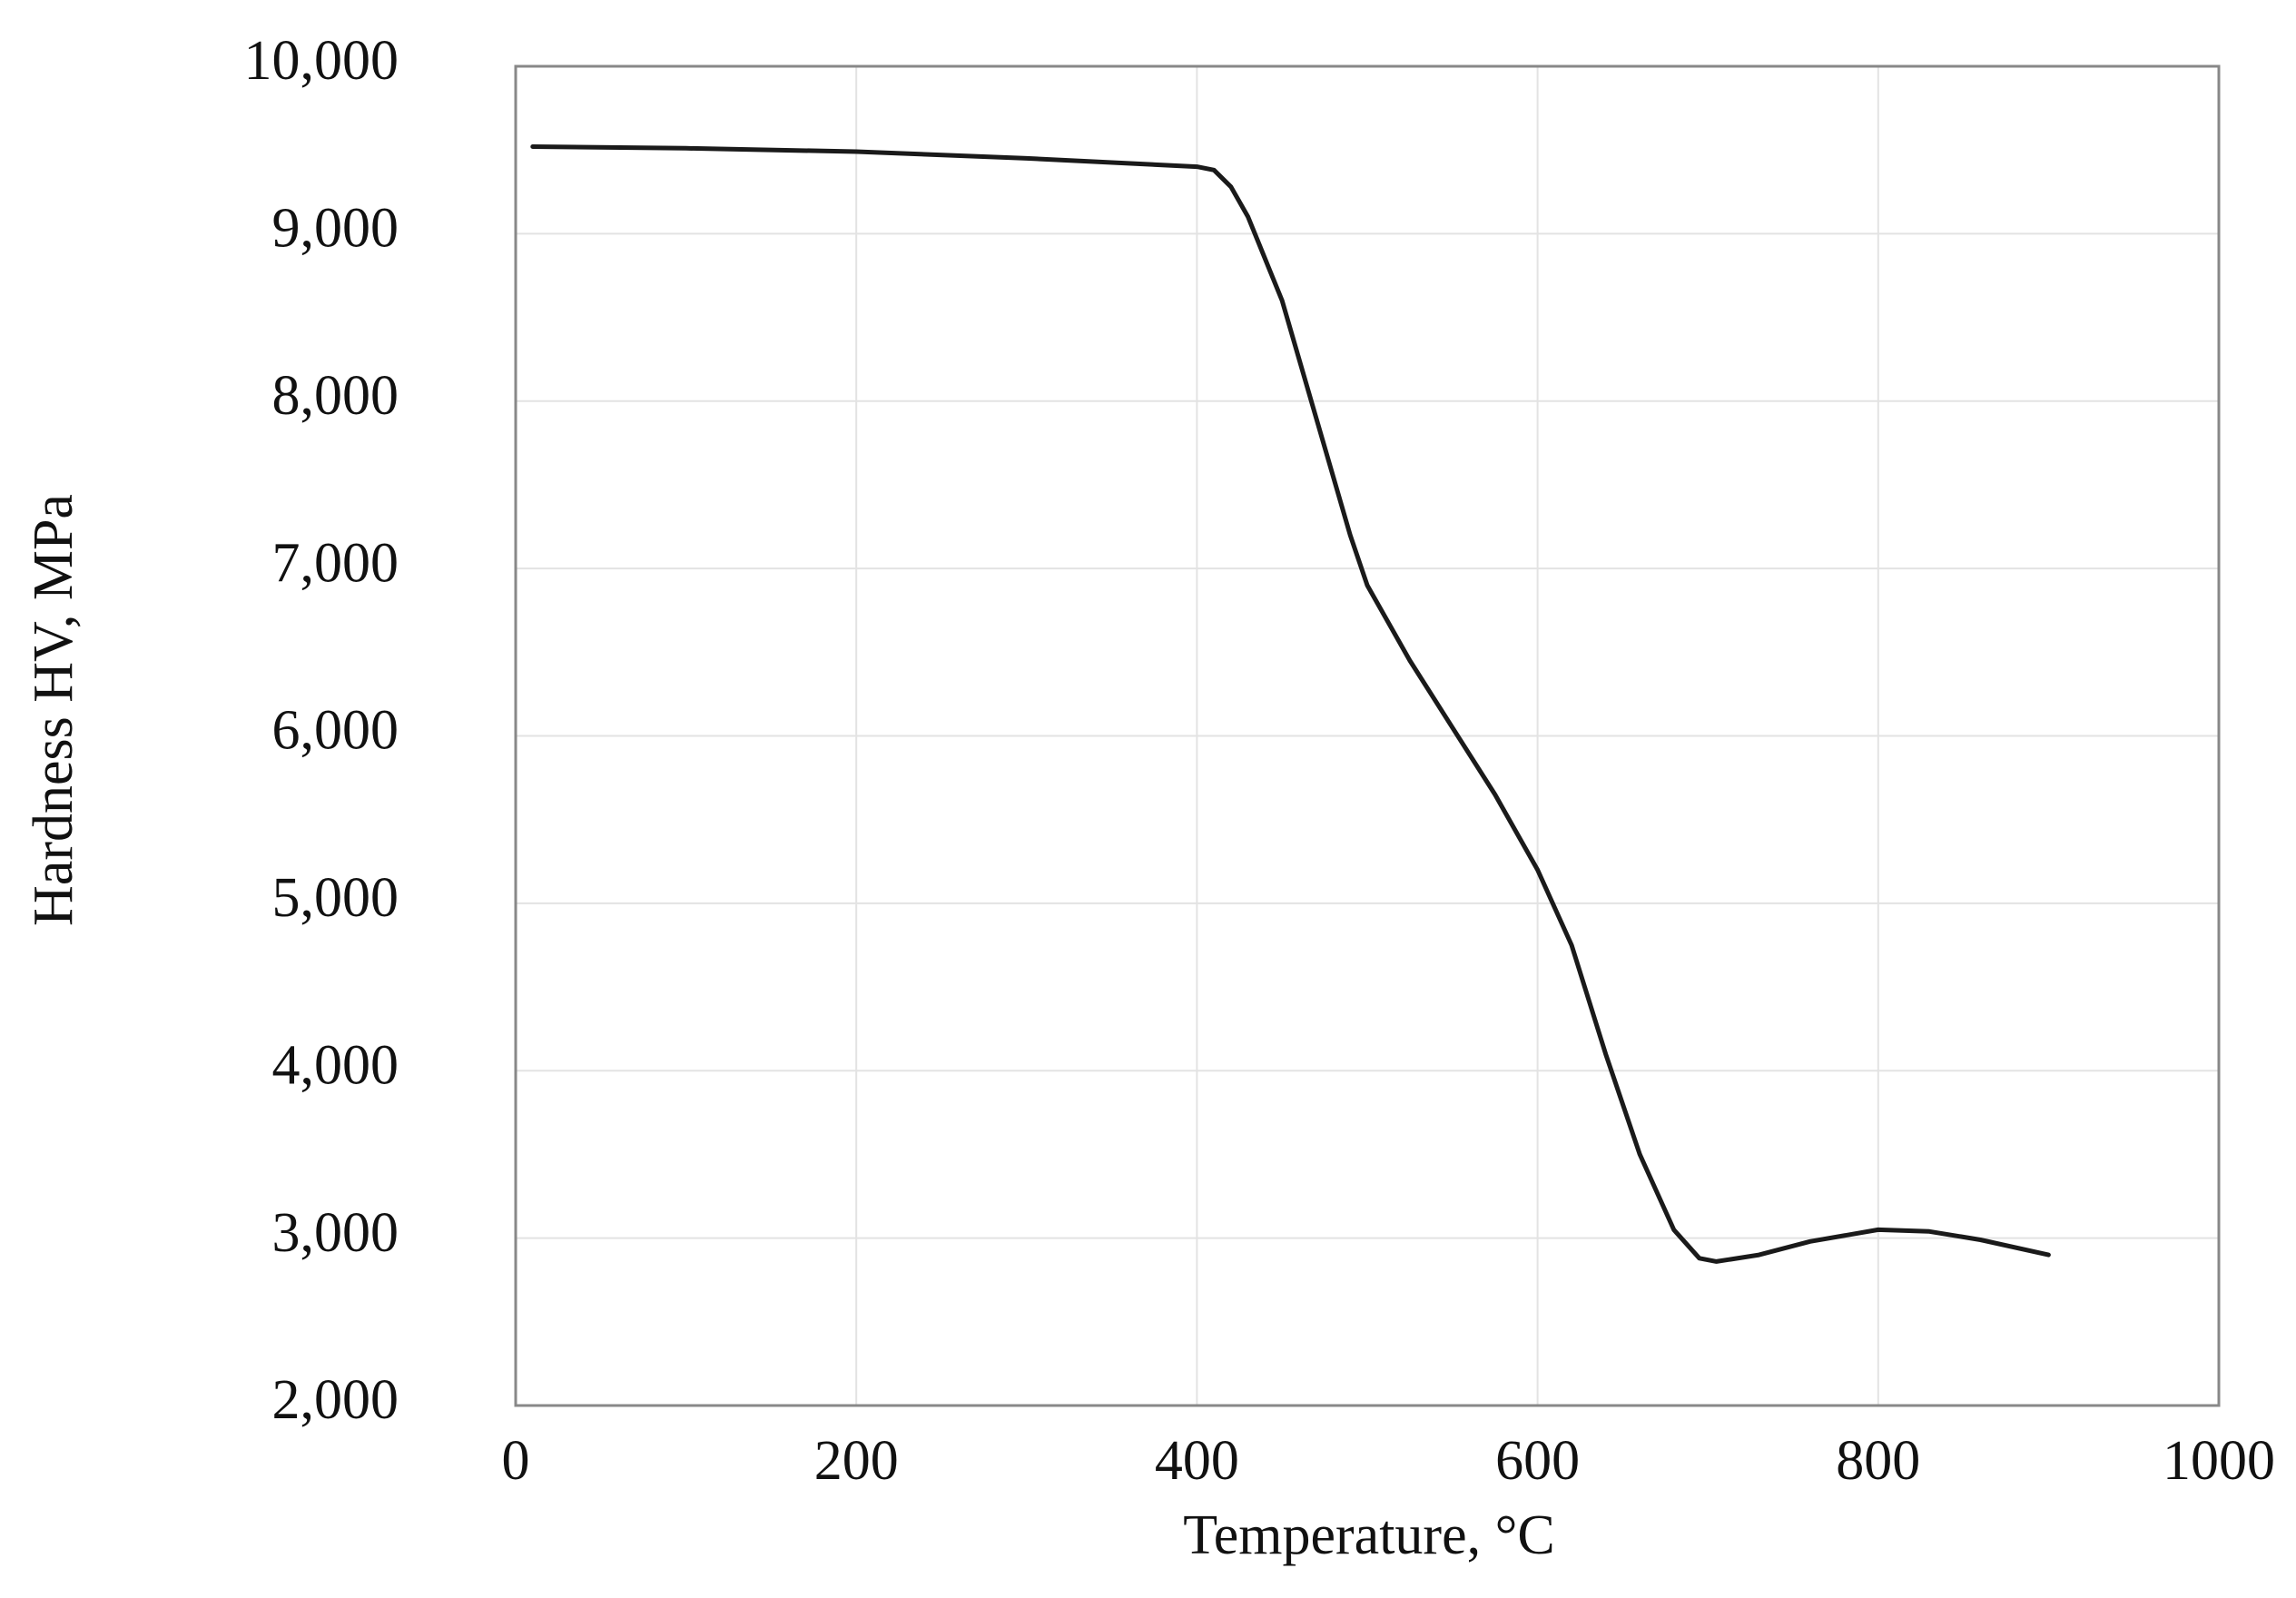 This screenshot has height=1598, width=2296. What do you see at coordinates (1878, 1461) in the screenshot?
I see `x-tick-label: 800` at bounding box center [1878, 1461].